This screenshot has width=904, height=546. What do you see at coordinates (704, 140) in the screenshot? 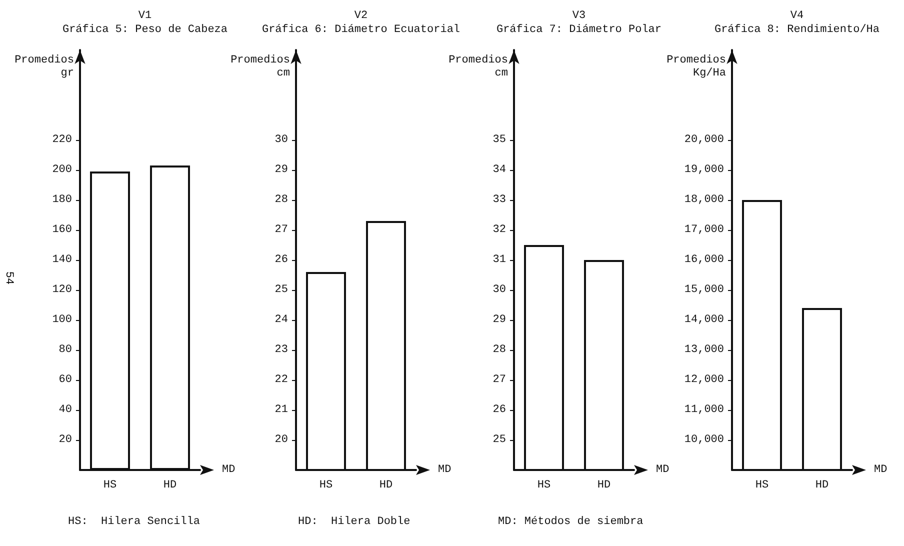
I see `y-tick-label: 20,000` at bounding box center [704, 140].